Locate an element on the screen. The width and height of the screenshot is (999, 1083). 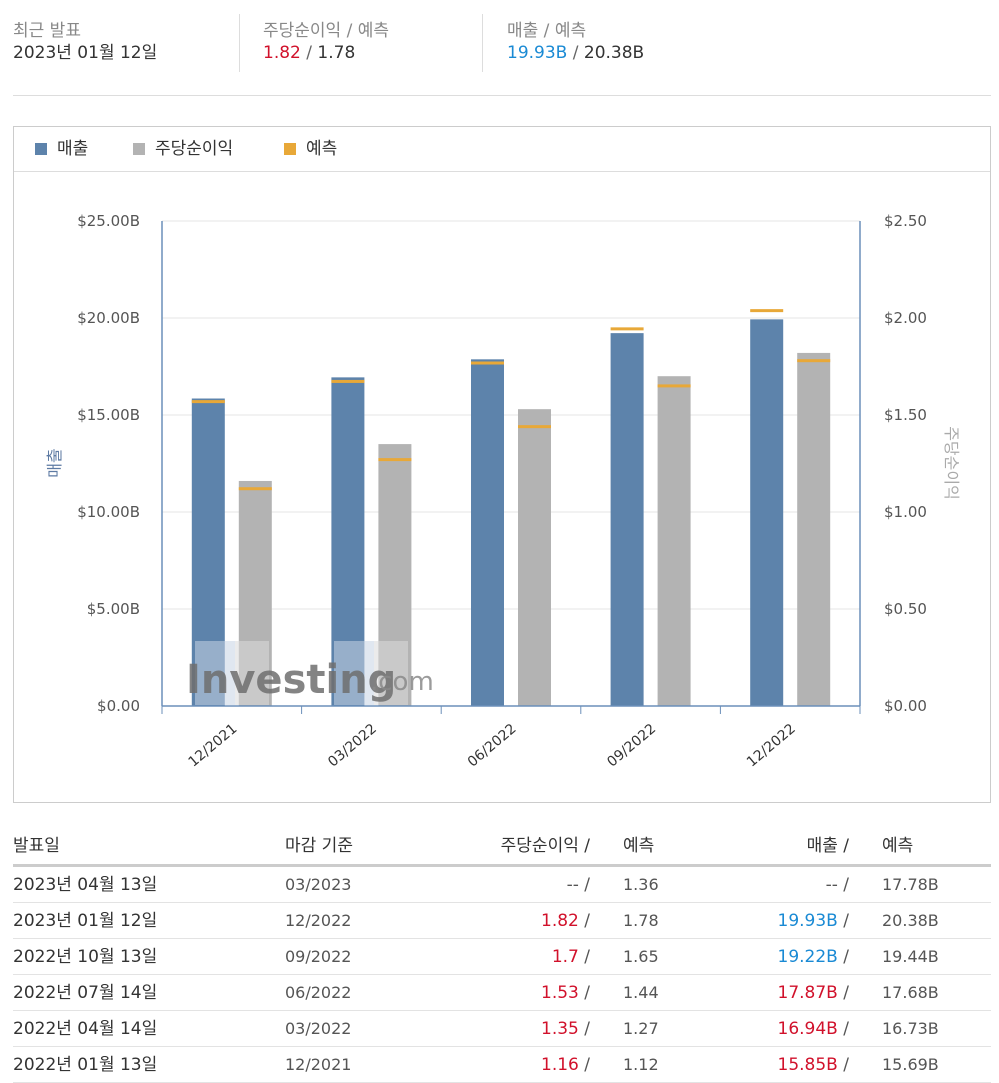
table-row: 2023년 04월 13일 03/2023 -- / 1.36 -- / 17.78B is located at coordinates (502, 885).